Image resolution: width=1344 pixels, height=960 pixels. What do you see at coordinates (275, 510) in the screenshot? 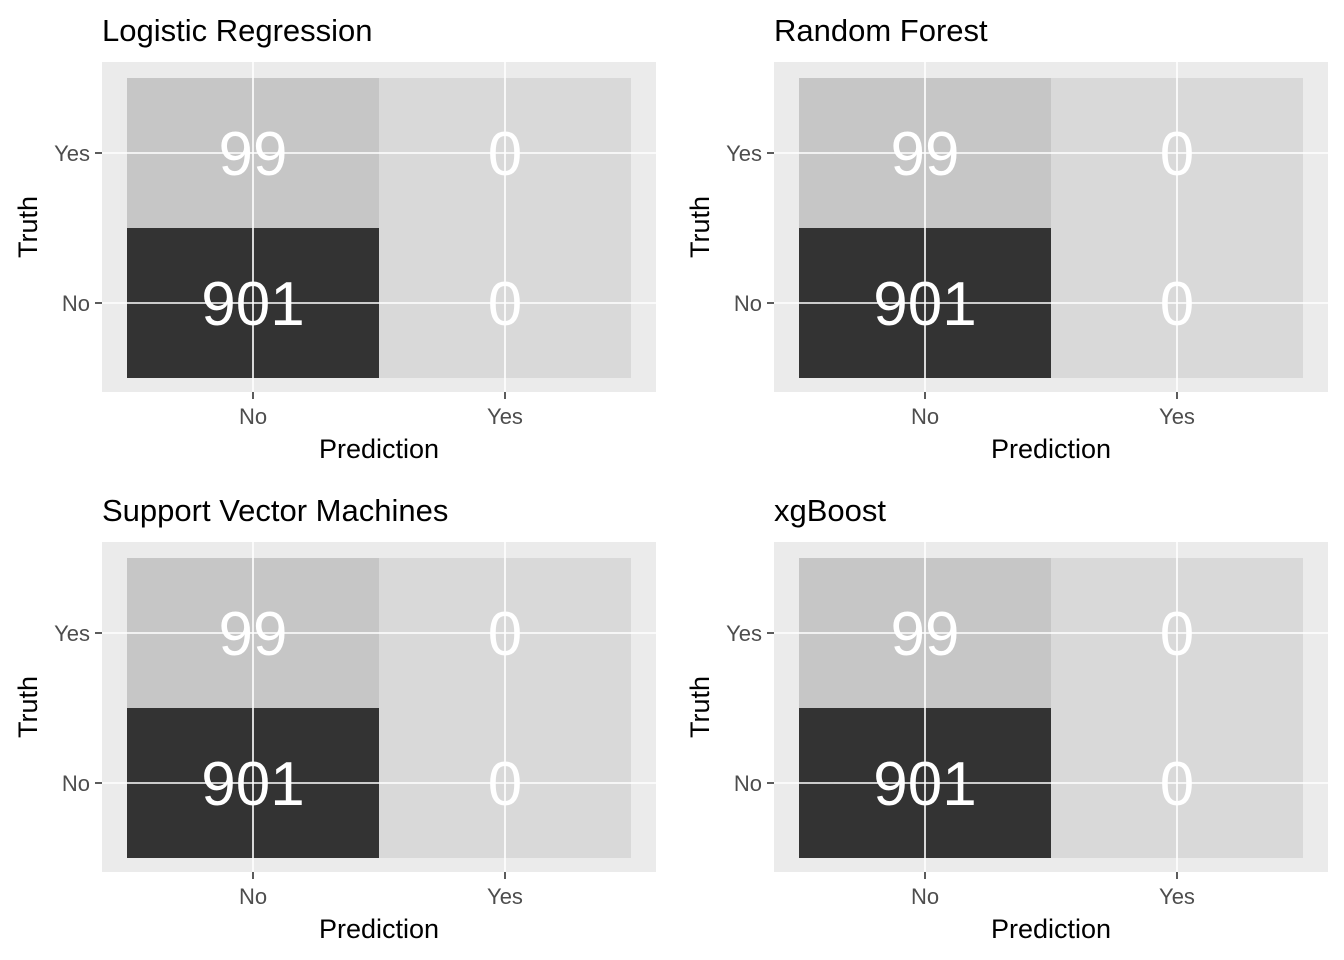
I see `chart-title: Support Vector Machines` at bounding box center [275, 510].